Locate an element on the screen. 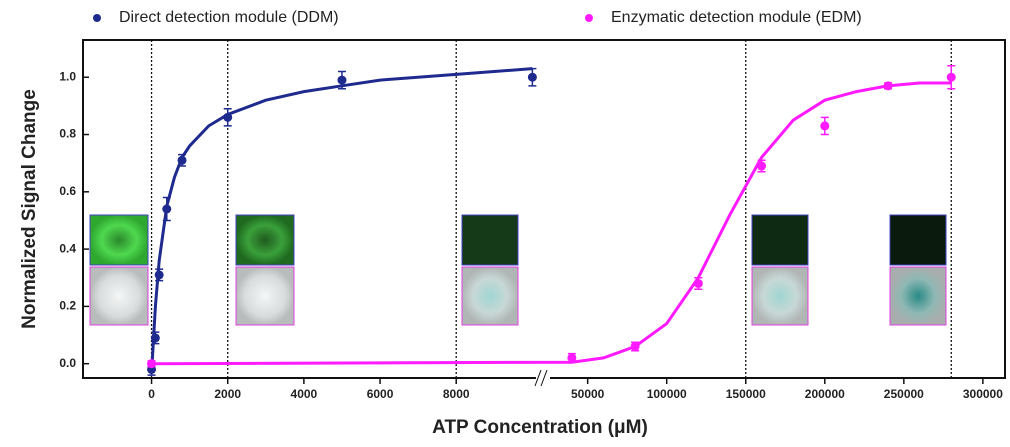 The image size is (1010, 447). x-tick-label: 6000 is located at coordinates (380, 394).